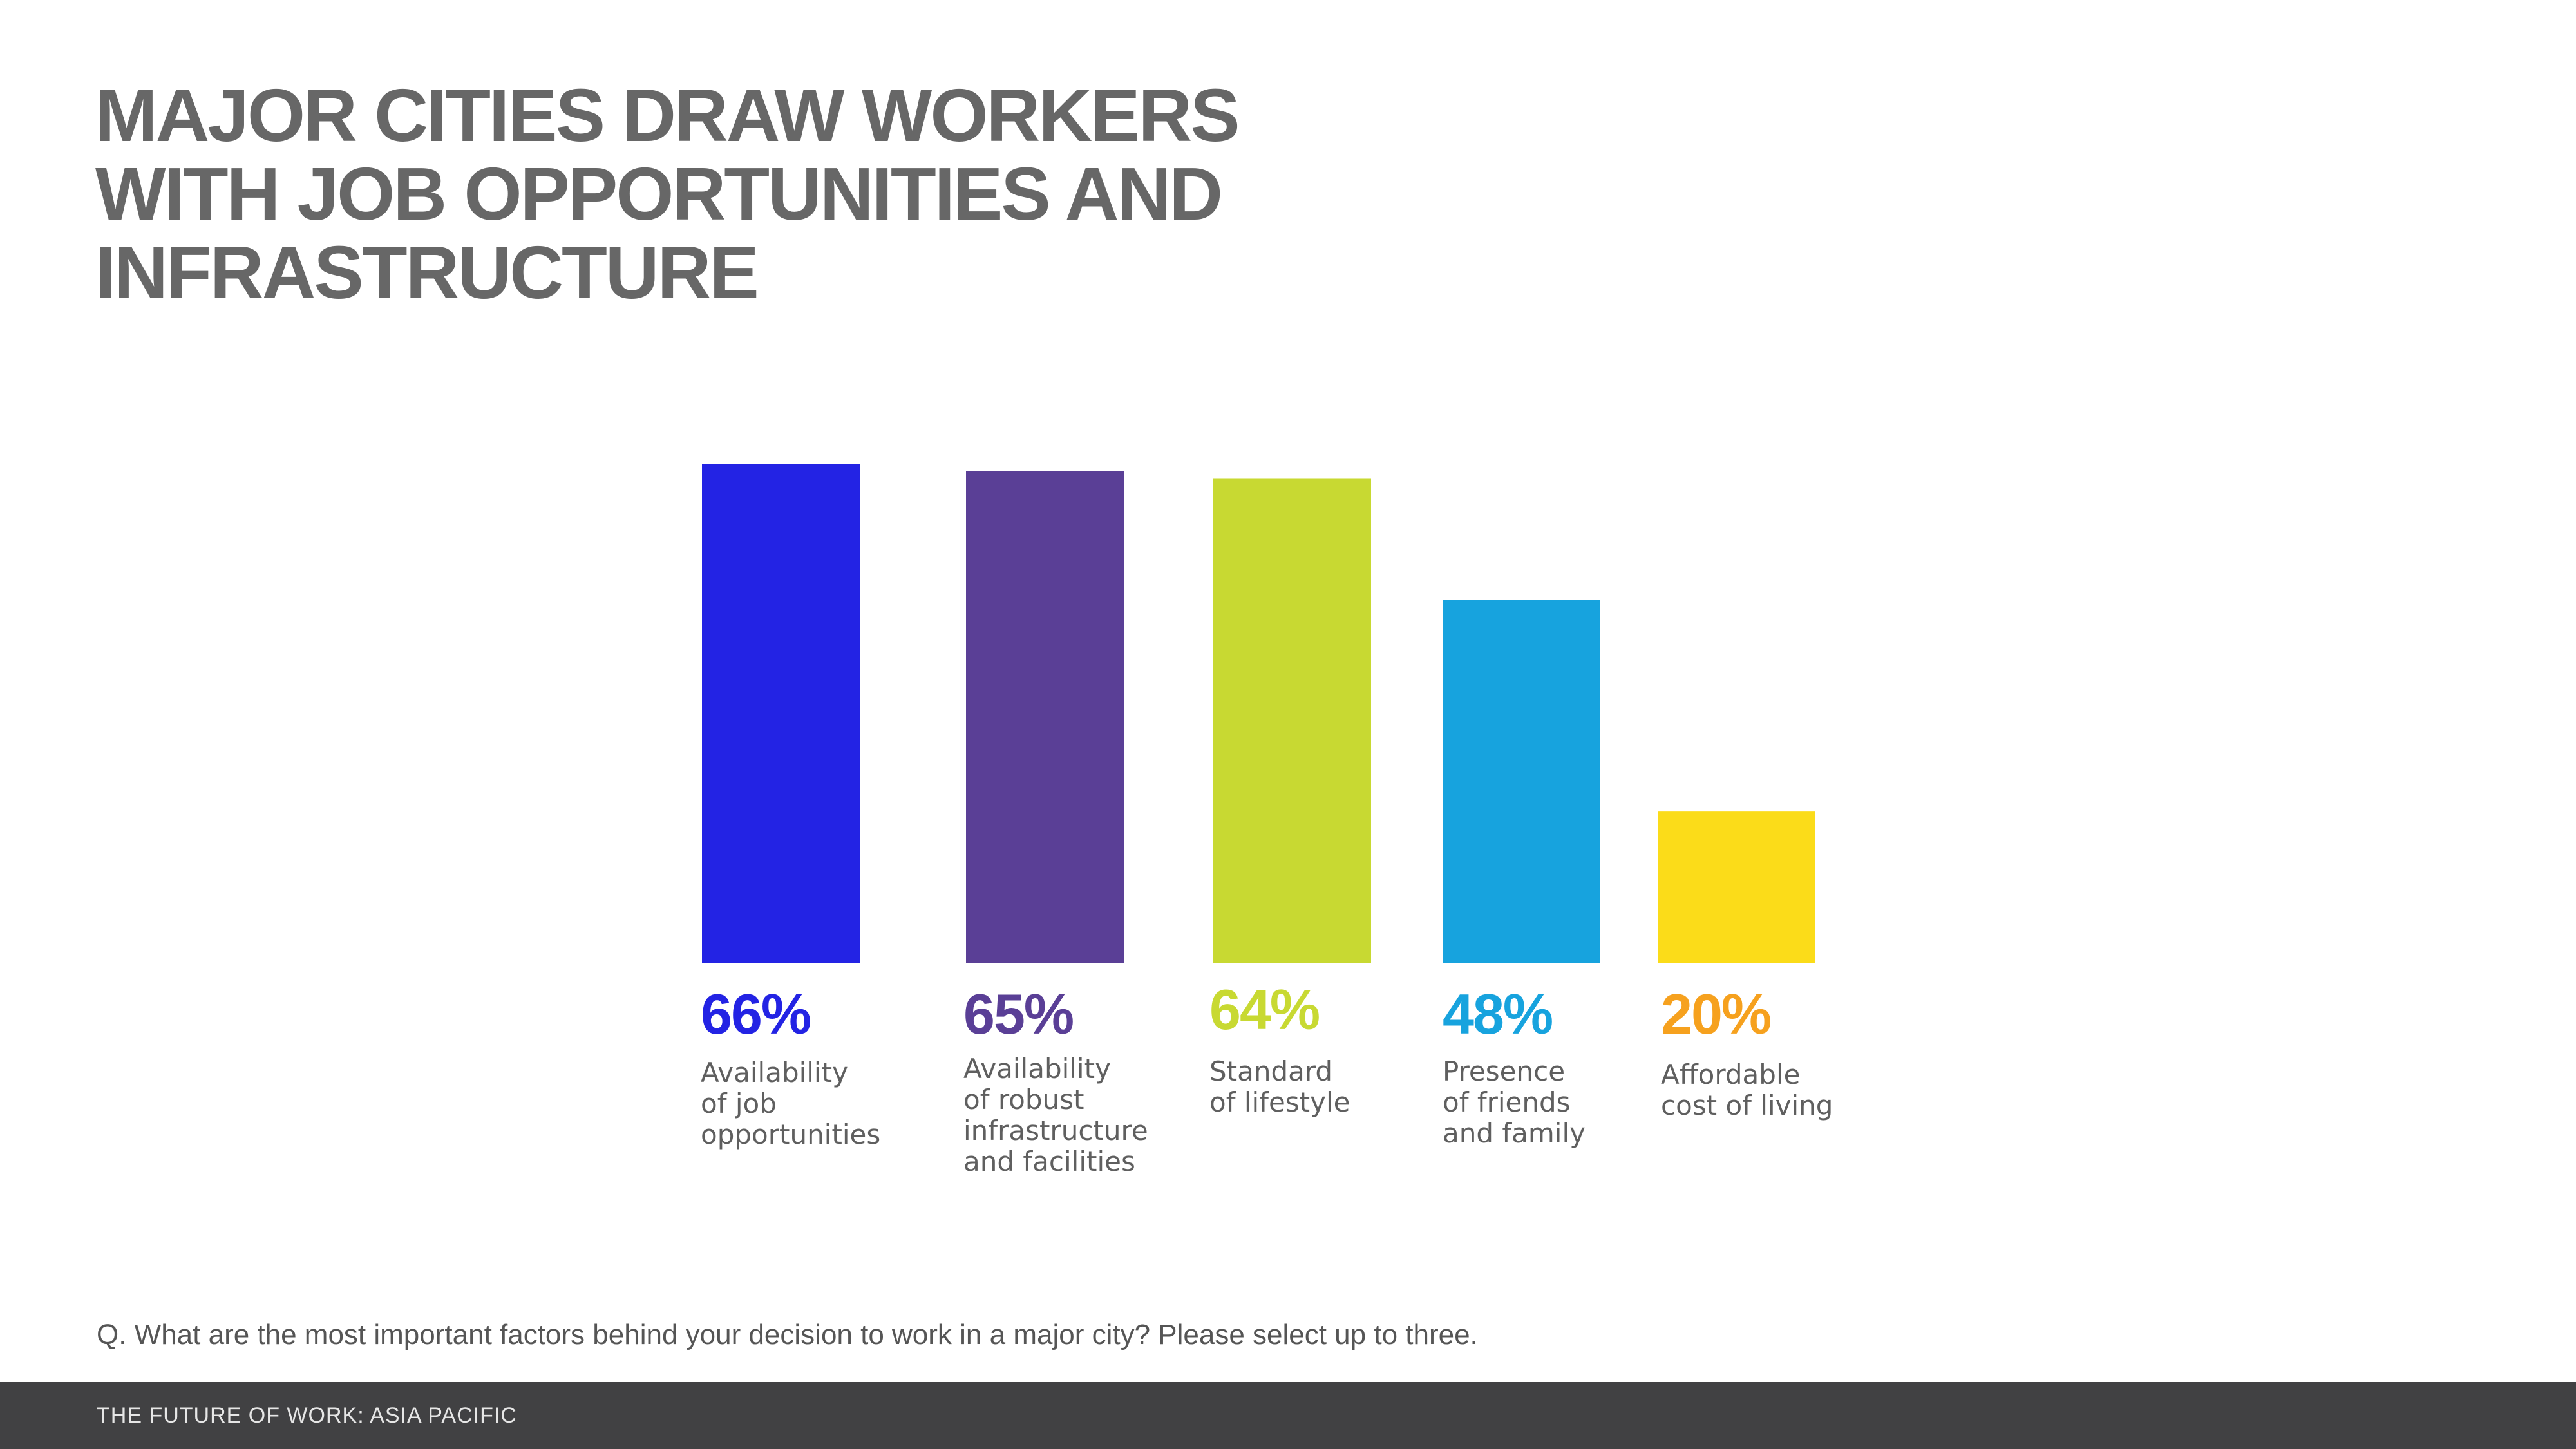  What do you see at coordinates (667, 115) in the screenshot?
I see `page-title-line: MAJOR CITIES DRAW WORKERS` at bounding box center [667, 115].